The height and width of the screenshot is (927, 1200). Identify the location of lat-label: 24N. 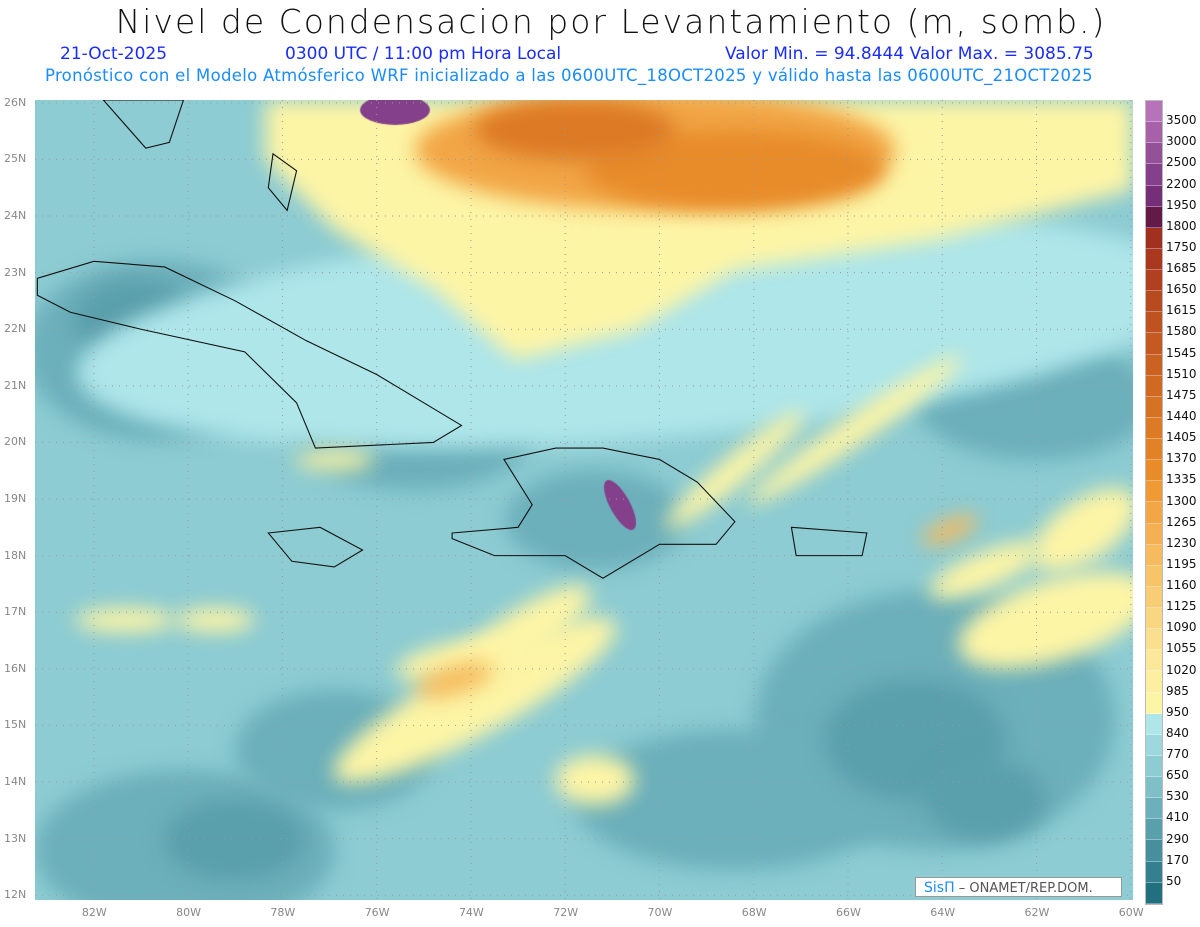
(15, 216).